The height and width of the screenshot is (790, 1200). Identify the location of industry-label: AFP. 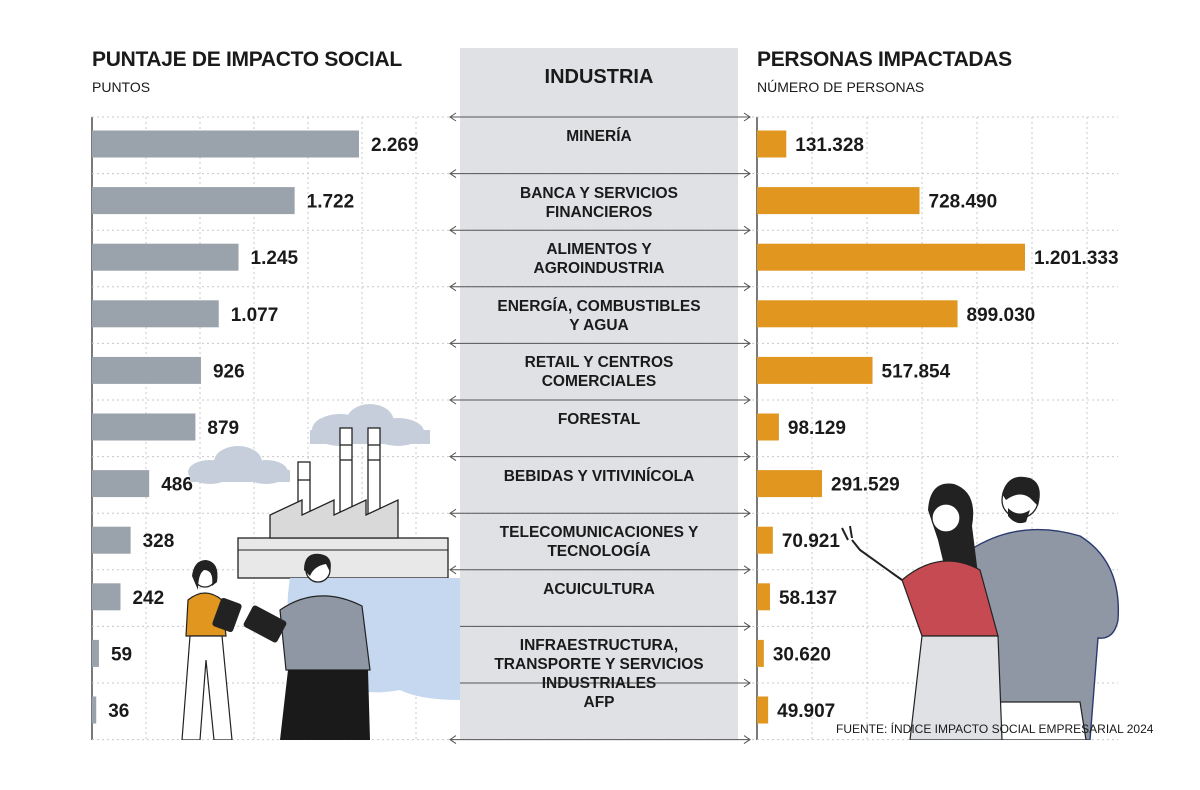
(599, 702).